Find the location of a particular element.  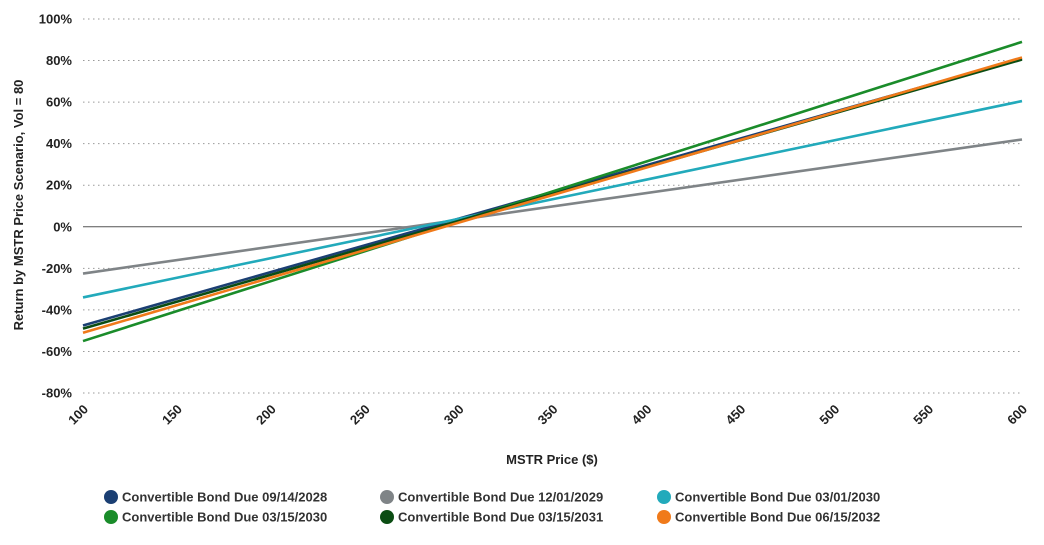

x-tick-label: 250 is located at coordinates (360, 415).